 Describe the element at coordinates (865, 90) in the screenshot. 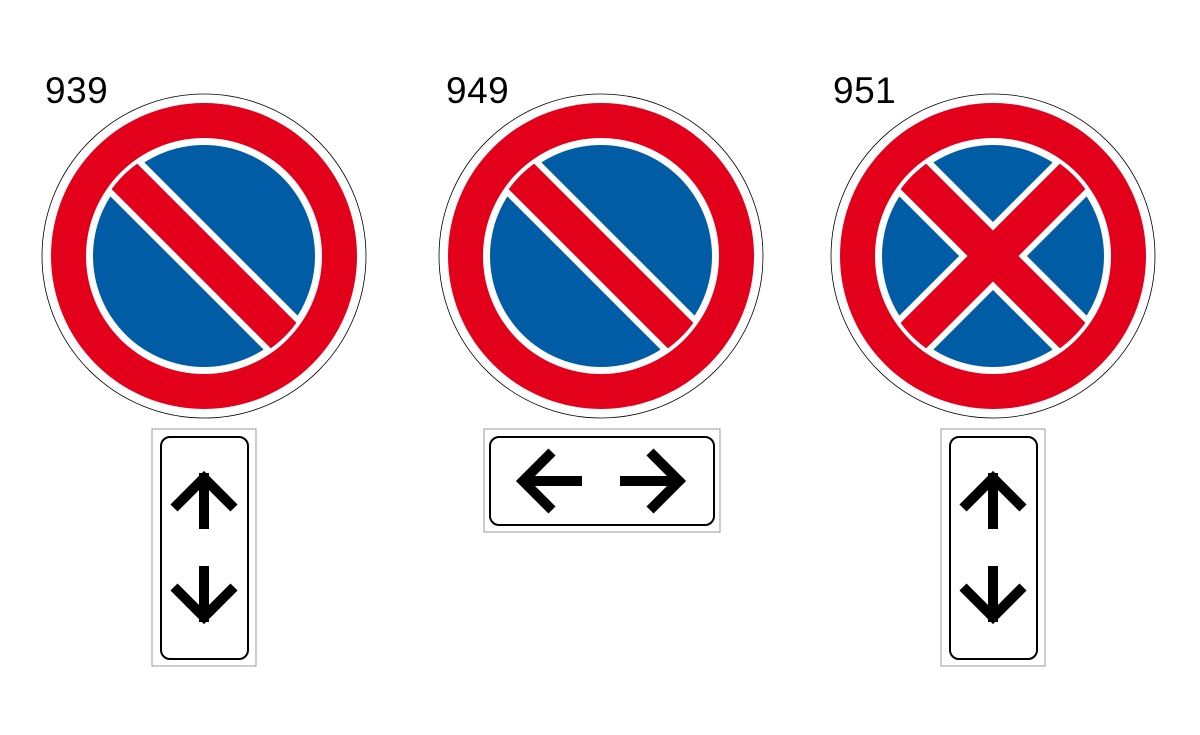

I see `sign-code-951: 951` at that location.